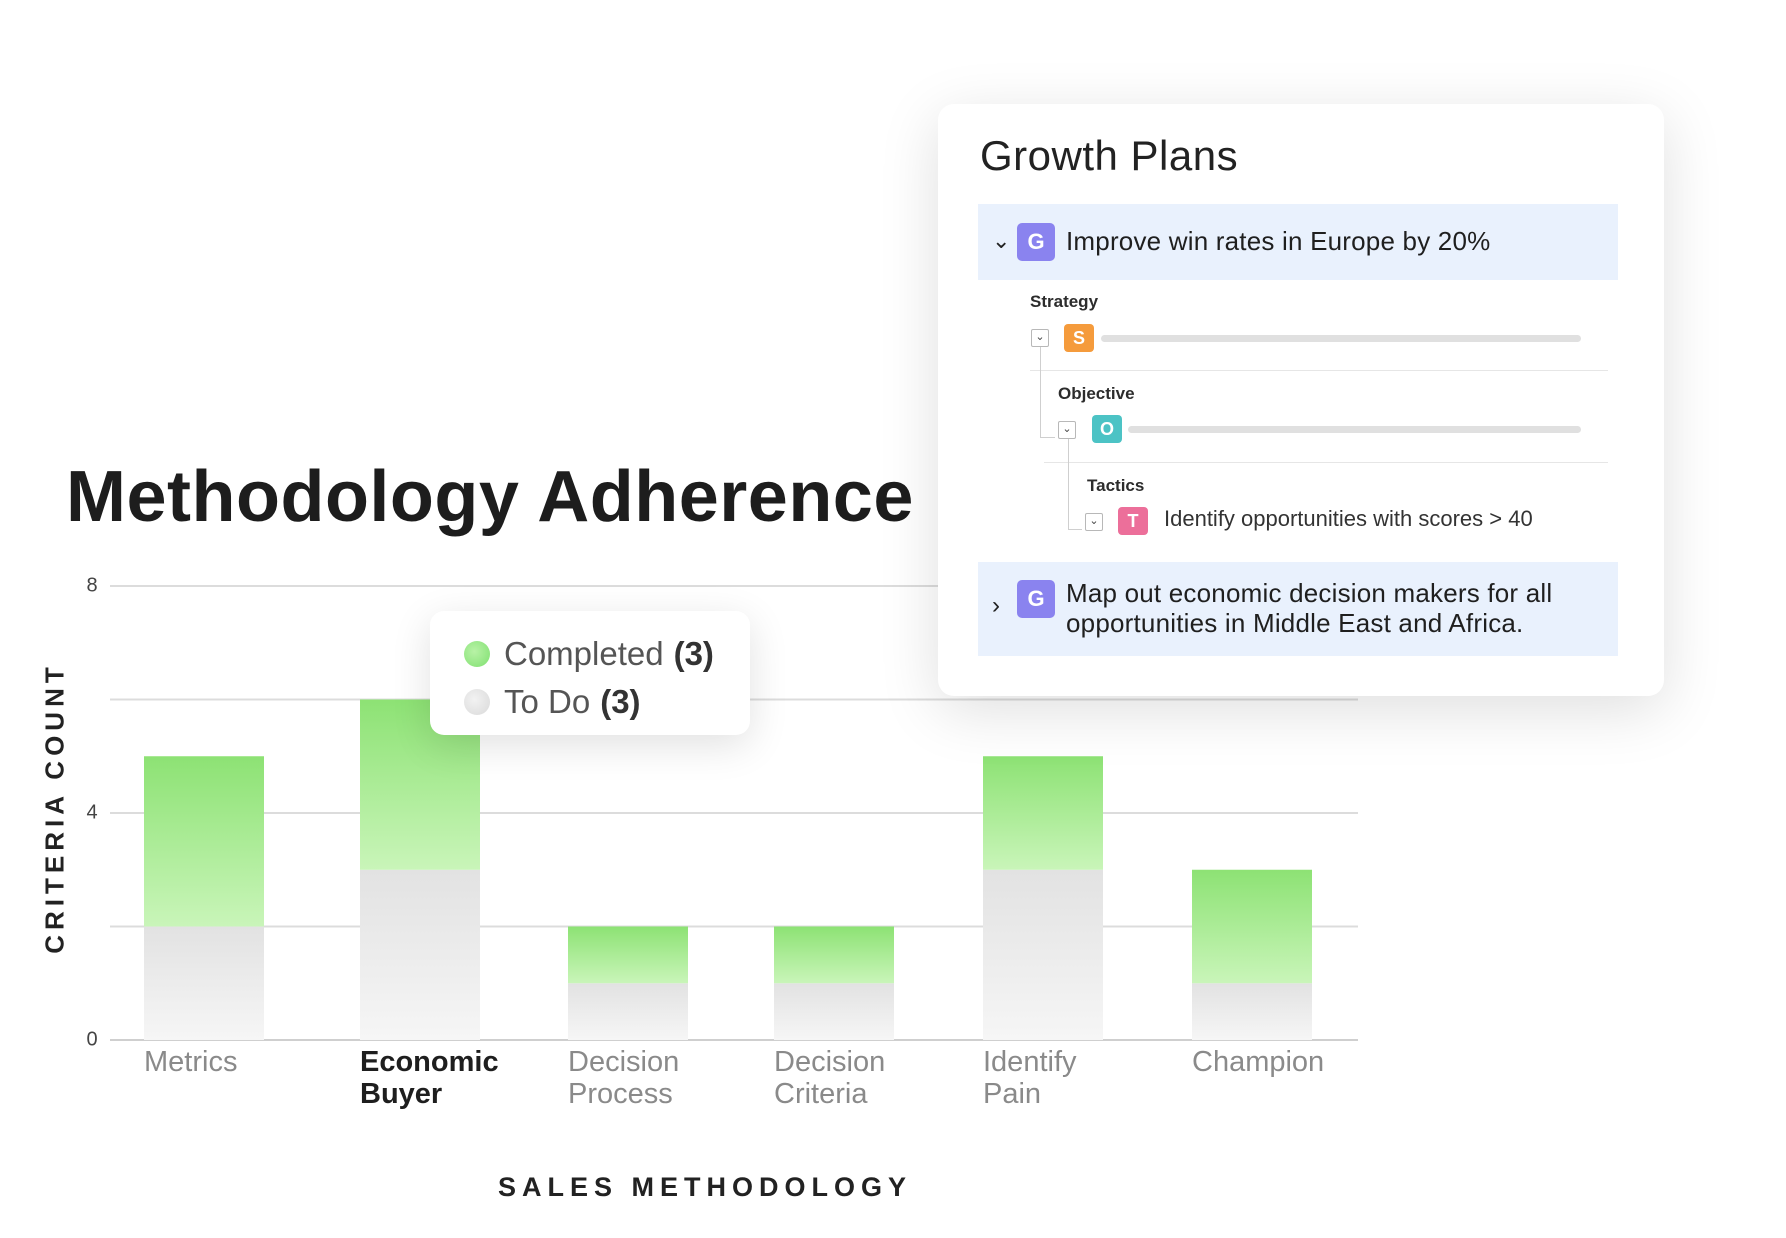 The height and width of the screenshot is (1238, 1786). What do you see at coordinates (1258, 1062) in the screenshot?
I see `x-tick-label: Champion` at bounding box center [1258, 1062].